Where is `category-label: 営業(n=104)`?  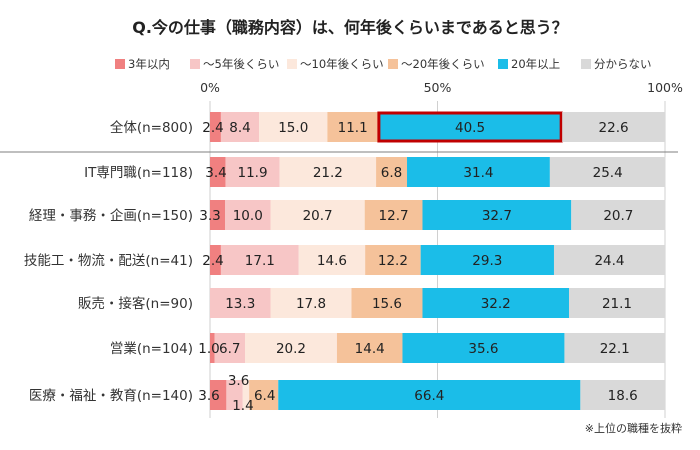 category-label: 営業(n=104) is located at coordinates (151, 349).